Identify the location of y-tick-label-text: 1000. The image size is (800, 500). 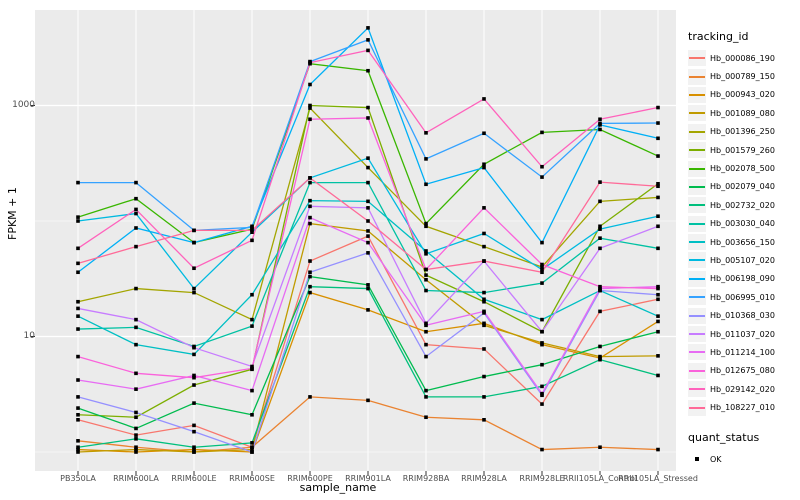
(23, 104).